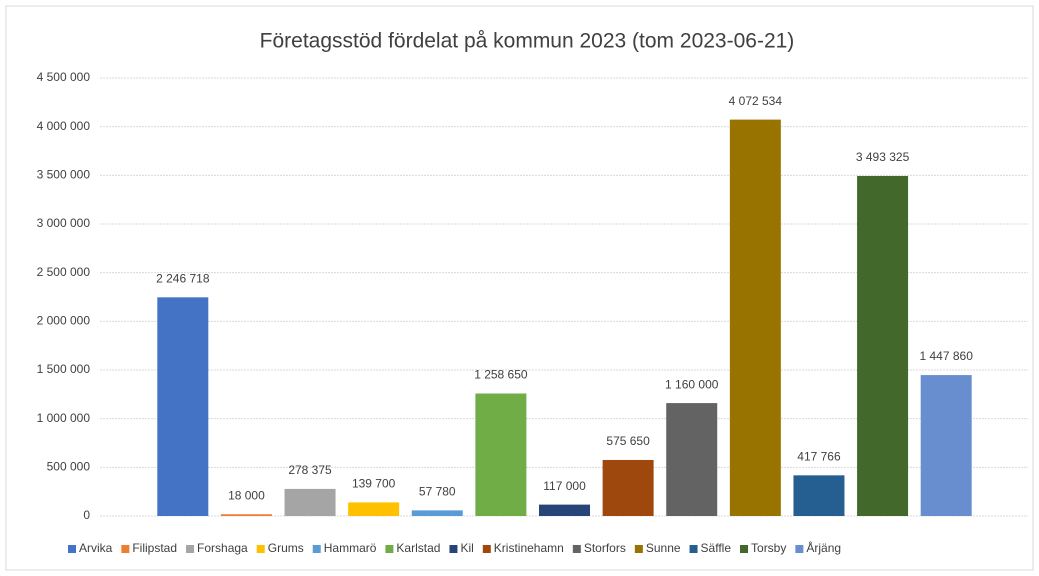 The image size is (1039, 576). What do you see at coordinates (564, 486) in the screenshot?
I see `data-label: 117 000` at bounding box center [564, 486].